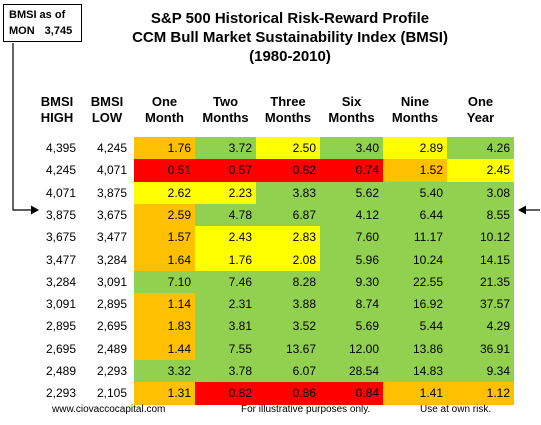  What do you see at coordinates (164, 237) in the screenshot?
I see `table-cell: 1.57` at bounding box center [164, 237].